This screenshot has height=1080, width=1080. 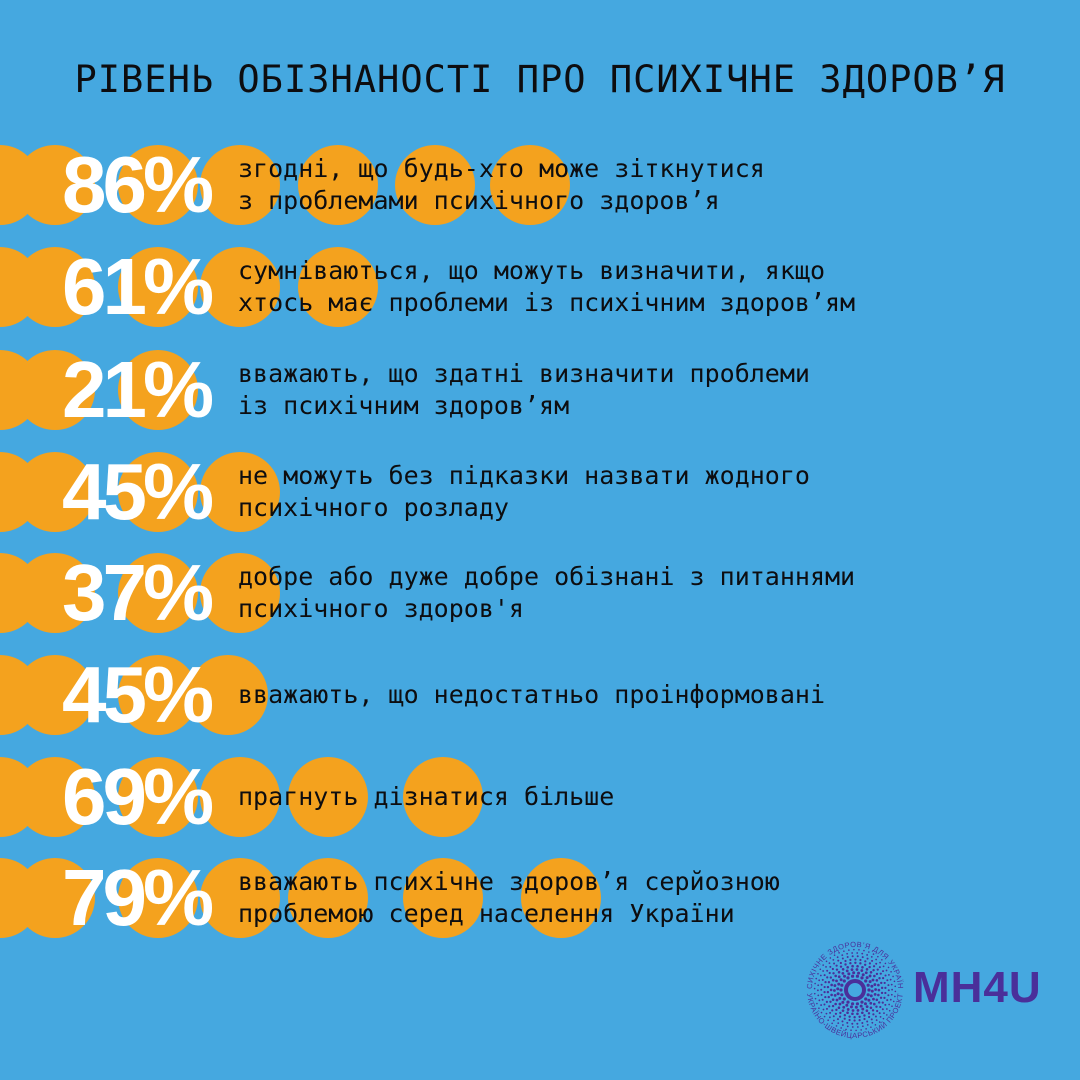 I want to click on stat-description-line: прагнуть дізнатися більше, so click(x=426, y=796).